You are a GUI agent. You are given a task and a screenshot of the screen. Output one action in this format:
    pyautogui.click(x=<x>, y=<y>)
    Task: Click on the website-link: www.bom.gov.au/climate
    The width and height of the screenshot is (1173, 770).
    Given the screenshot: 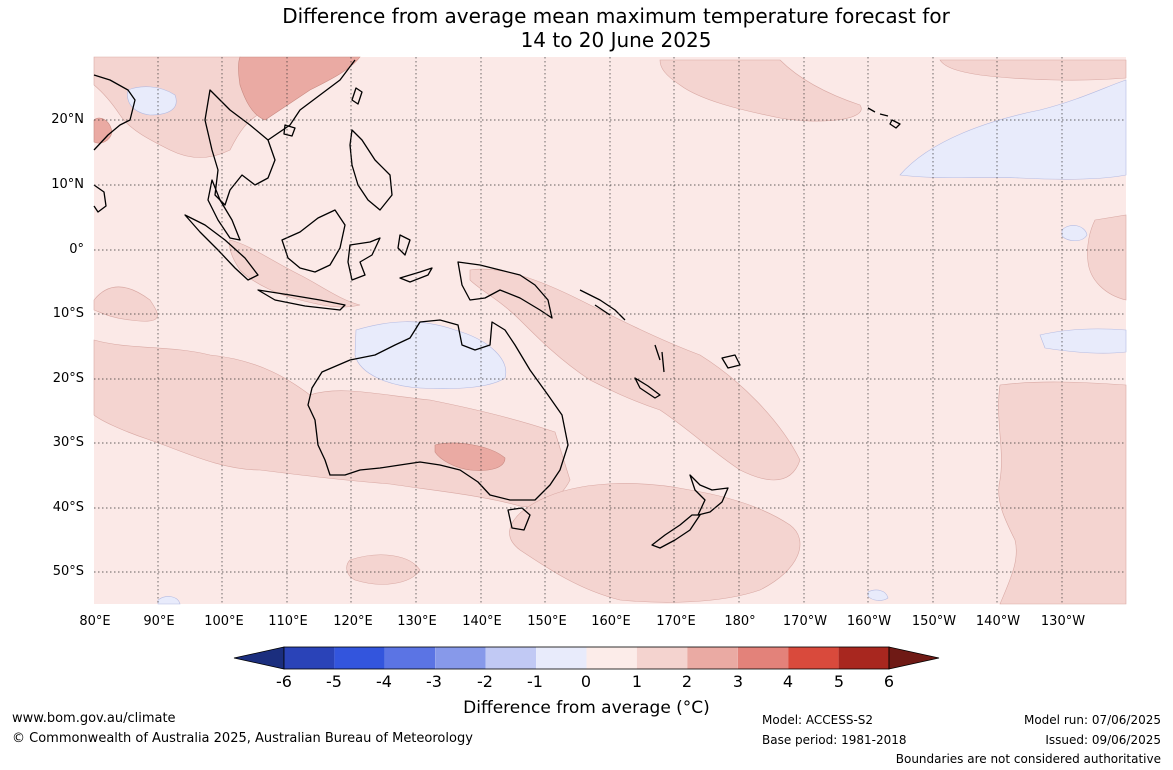 What is the action you would take?
    pyautogui.click(x=94, y=718)
    